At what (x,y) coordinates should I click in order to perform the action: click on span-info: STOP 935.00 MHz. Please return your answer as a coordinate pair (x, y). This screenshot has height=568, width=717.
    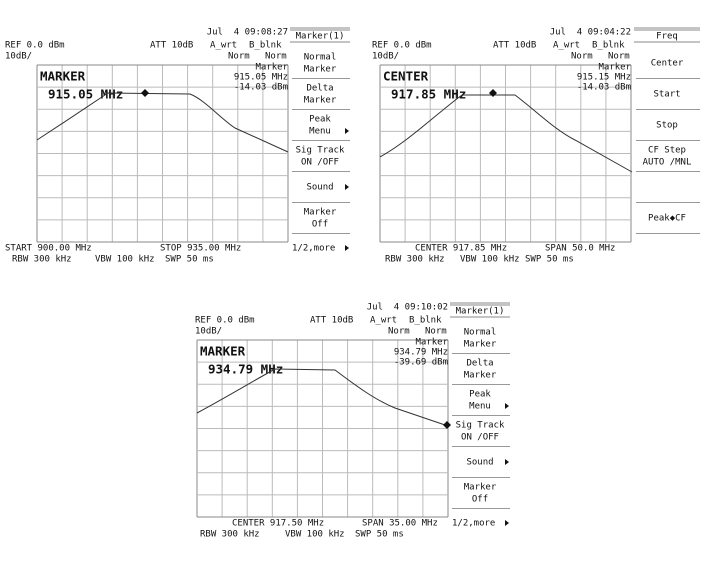
    Looking at the image, I should click on (200, 249).